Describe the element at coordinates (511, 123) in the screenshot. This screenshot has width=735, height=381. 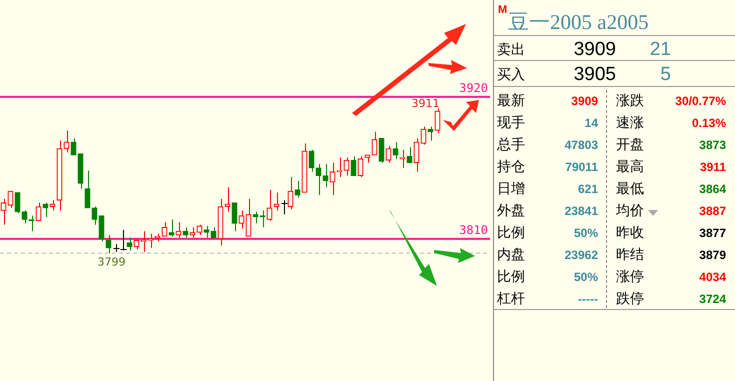
I see `text: 现手` at that location.